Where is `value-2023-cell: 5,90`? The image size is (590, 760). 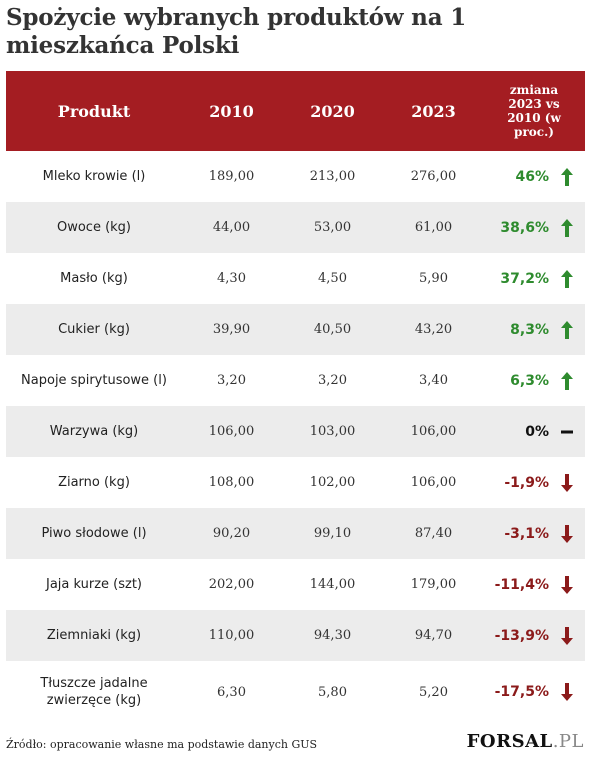
value-2023-cell: 5,90 is located at coordinates (433, 278).